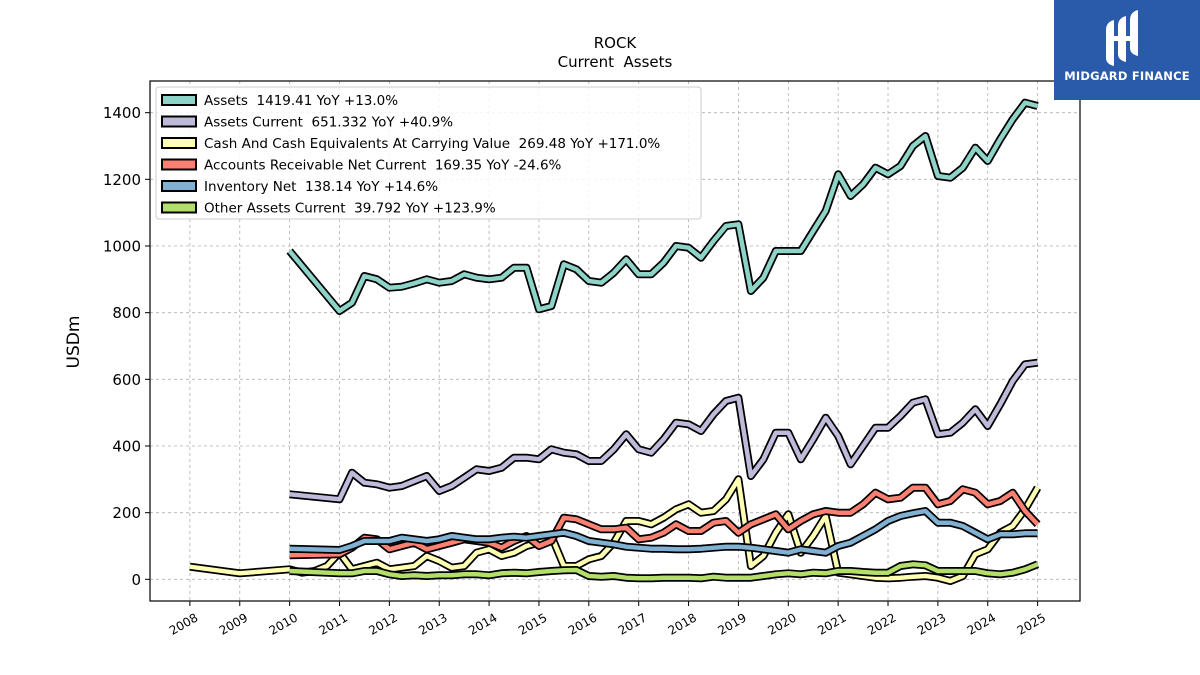 This screenshot has width=1200, height=675. What do you see at coordinates (136, 580) in the screenshot?
I see `y-tick-label: 0` at bounding box center [136, 580].